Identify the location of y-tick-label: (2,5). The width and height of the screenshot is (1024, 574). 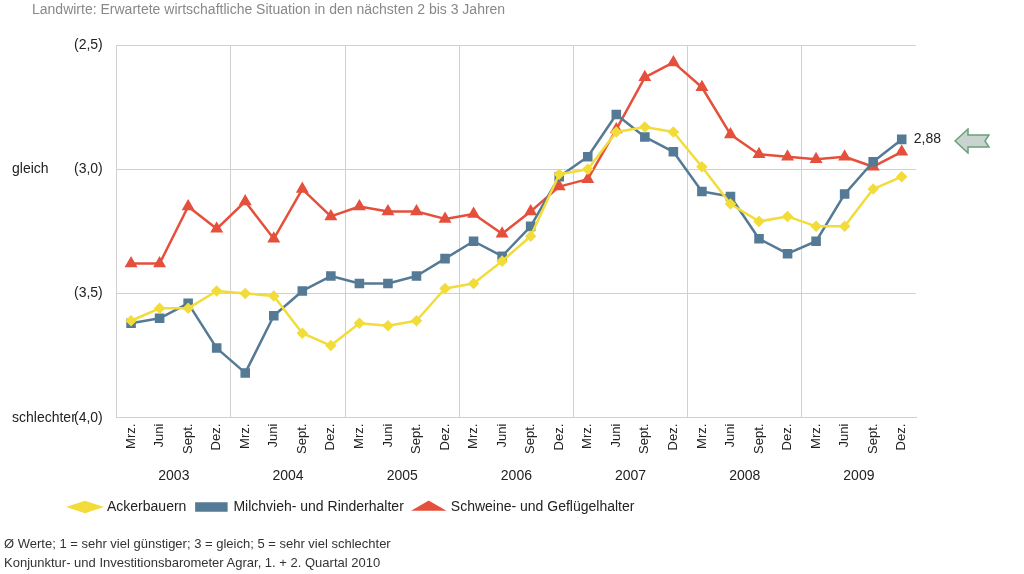
(88, 43).